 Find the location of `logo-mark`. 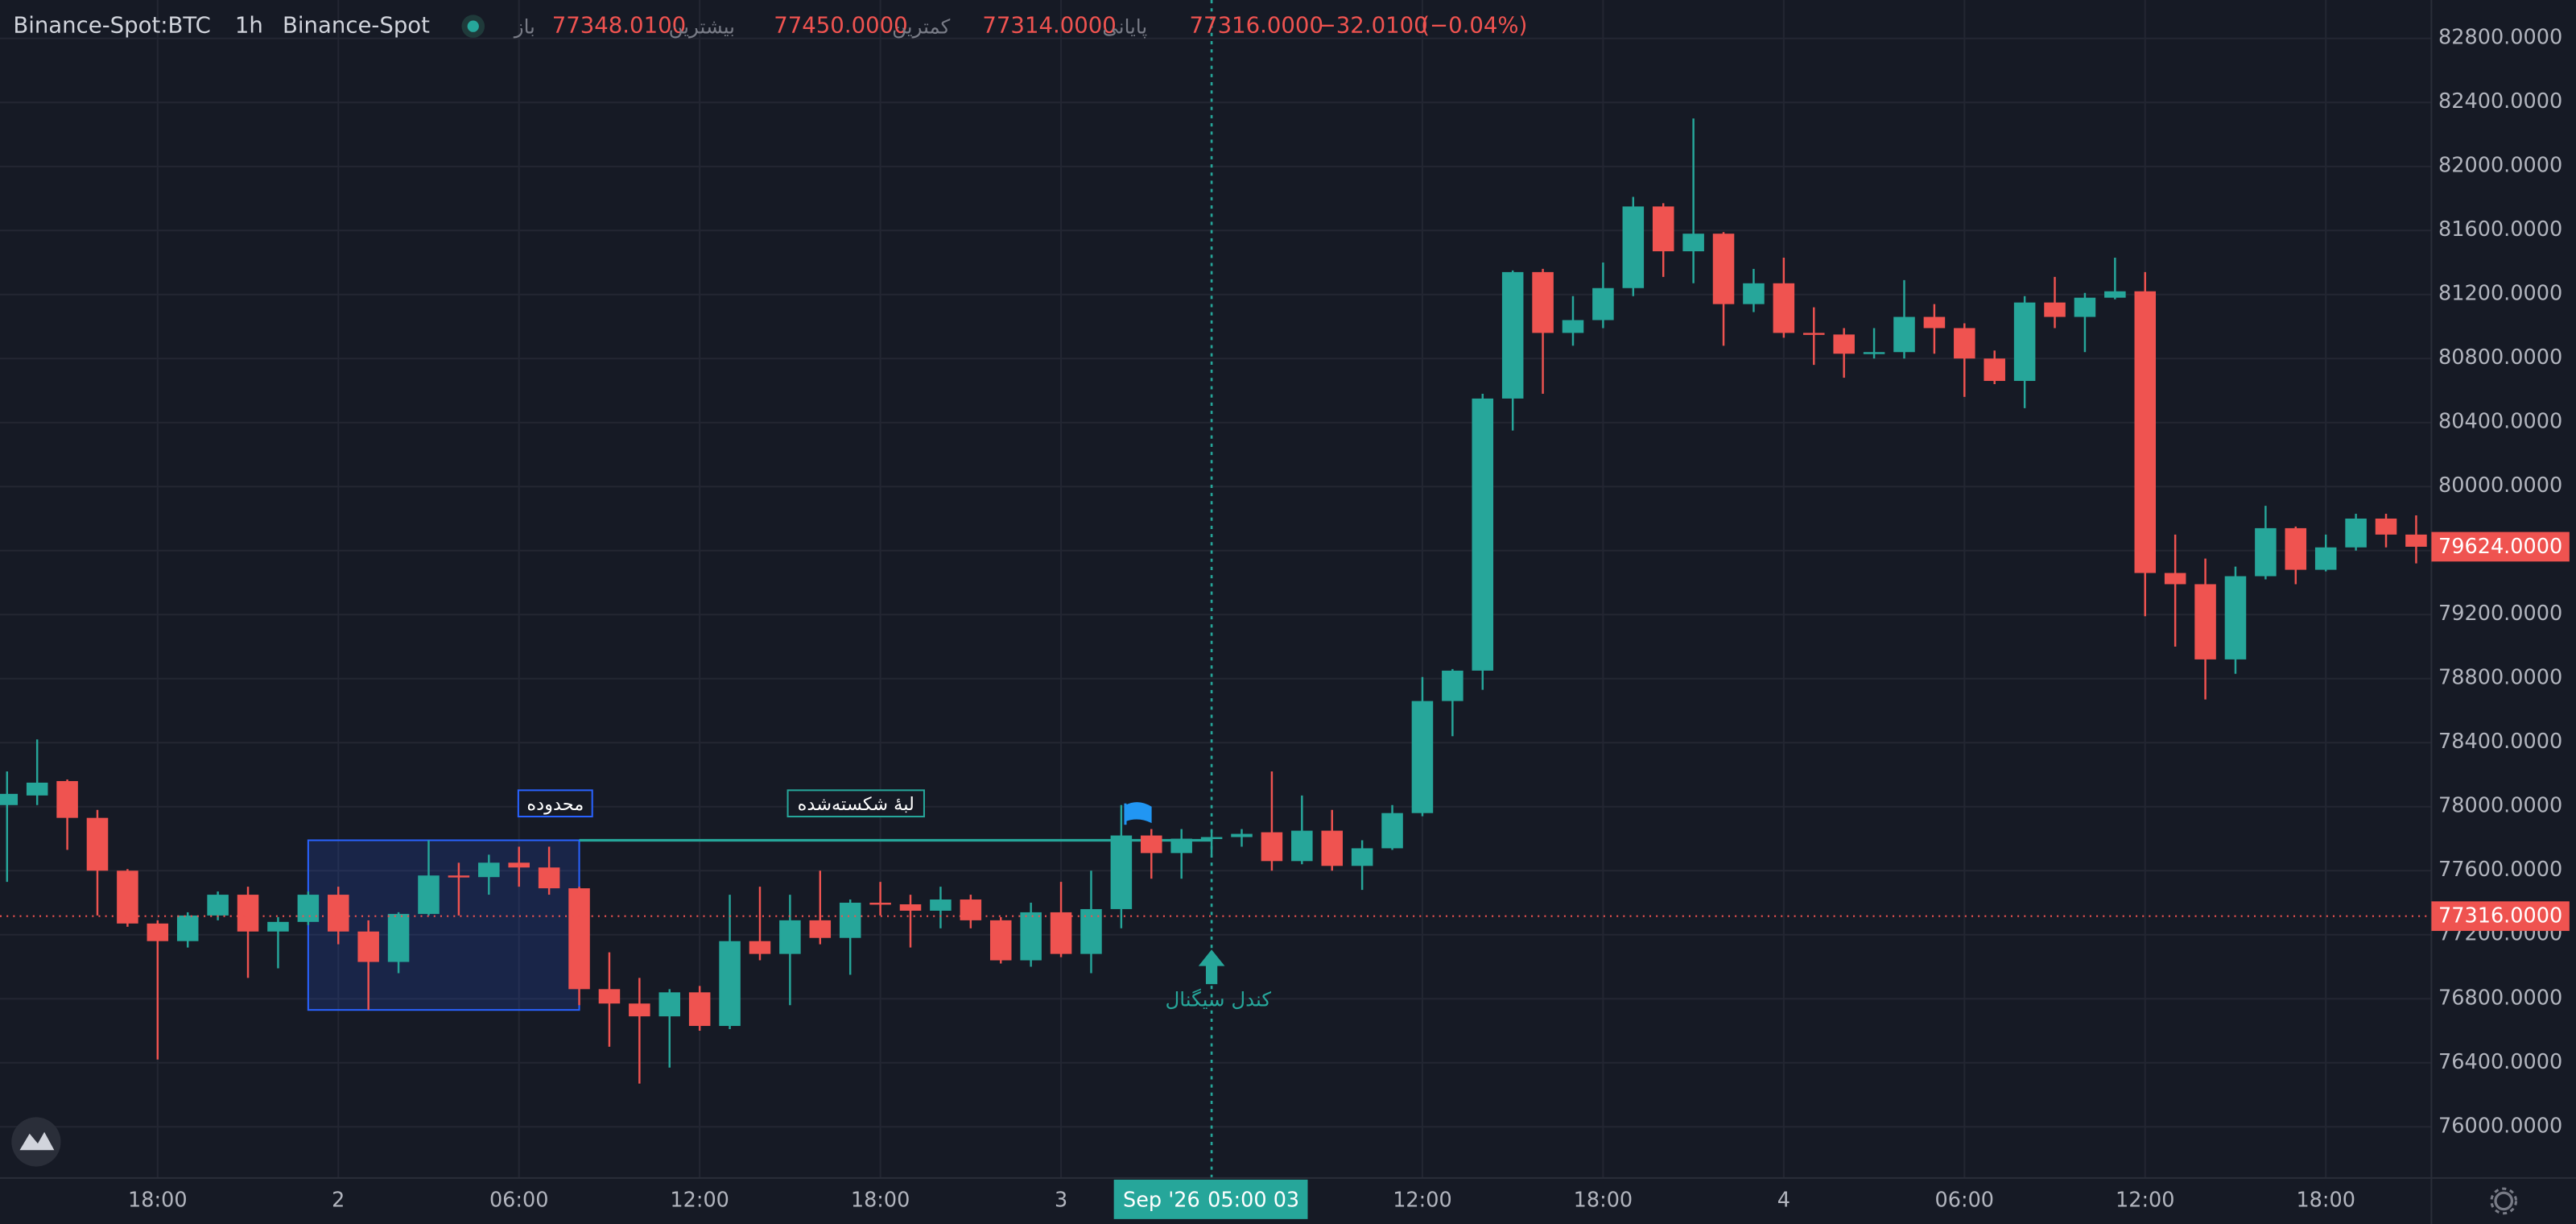

logo-mark is located at coordinates (37, 1141).